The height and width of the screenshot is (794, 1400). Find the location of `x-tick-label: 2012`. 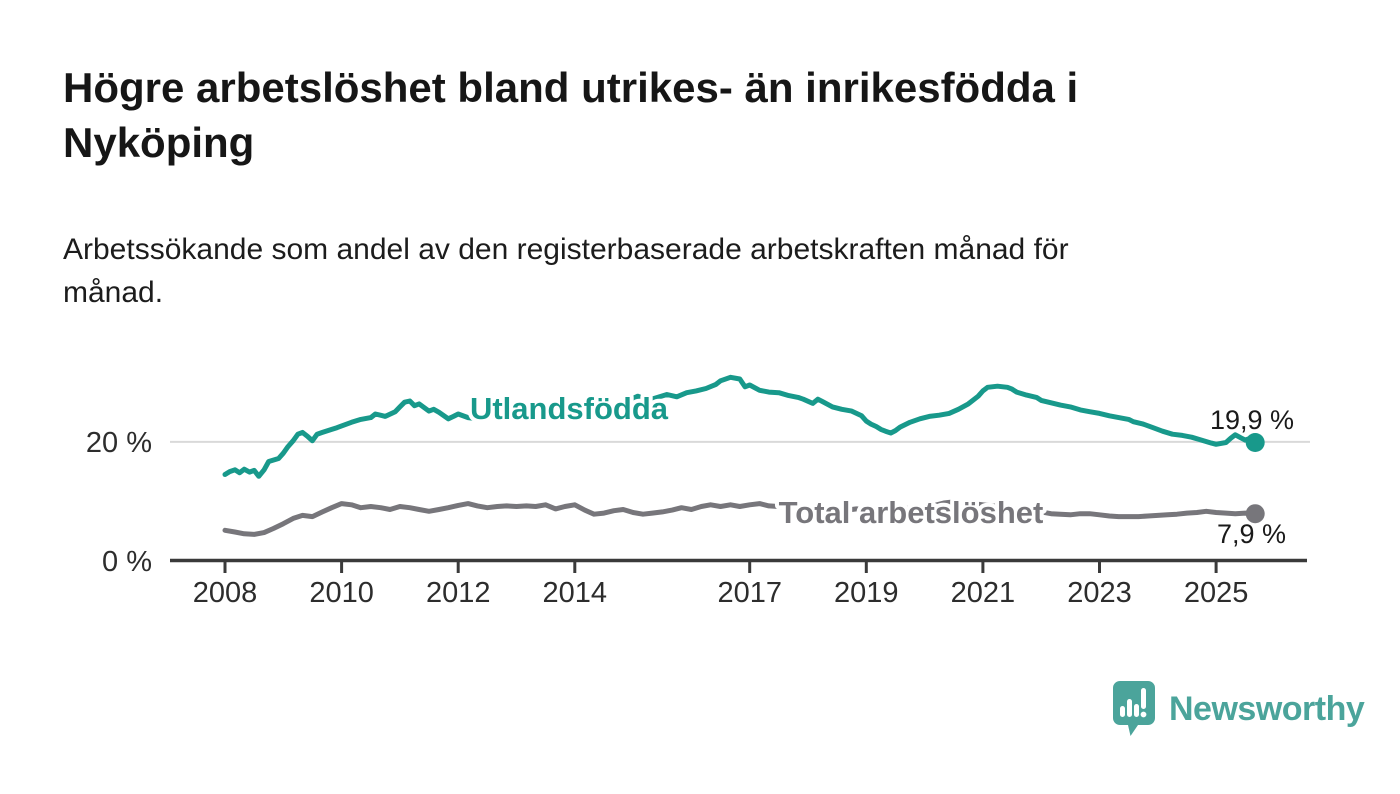

x-tick-label: 2012 is located at coordinates (458, 593).